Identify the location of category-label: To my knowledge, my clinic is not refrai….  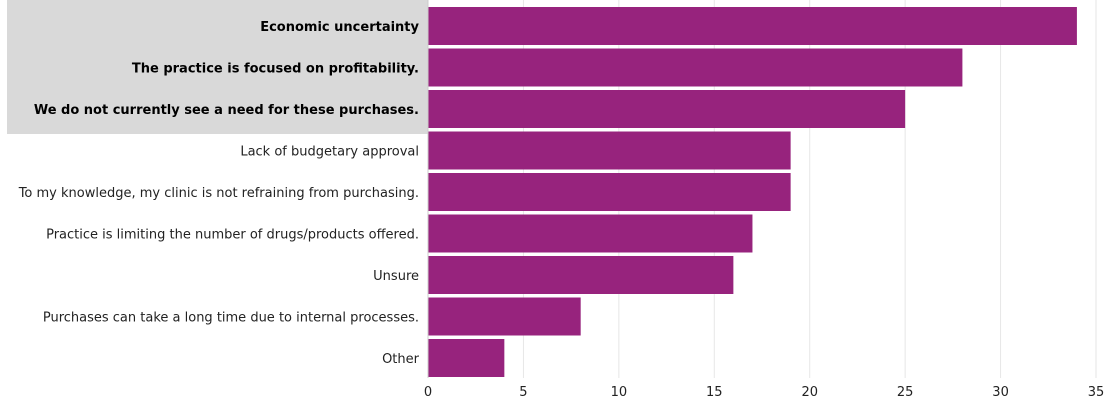
(218, 193).